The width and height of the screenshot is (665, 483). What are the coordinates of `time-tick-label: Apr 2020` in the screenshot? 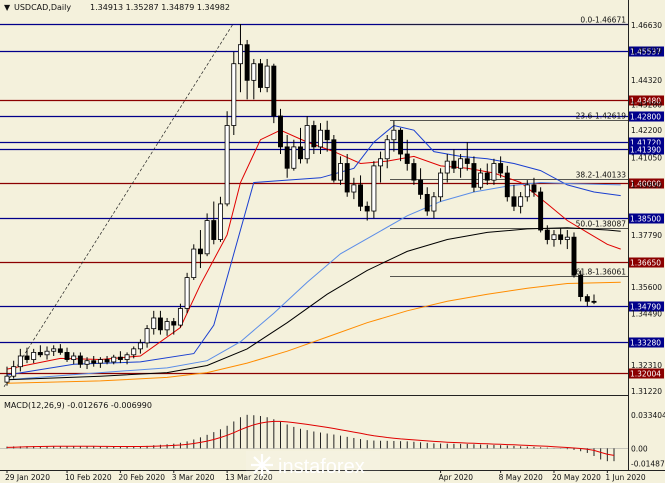 It's located at (456, 477).